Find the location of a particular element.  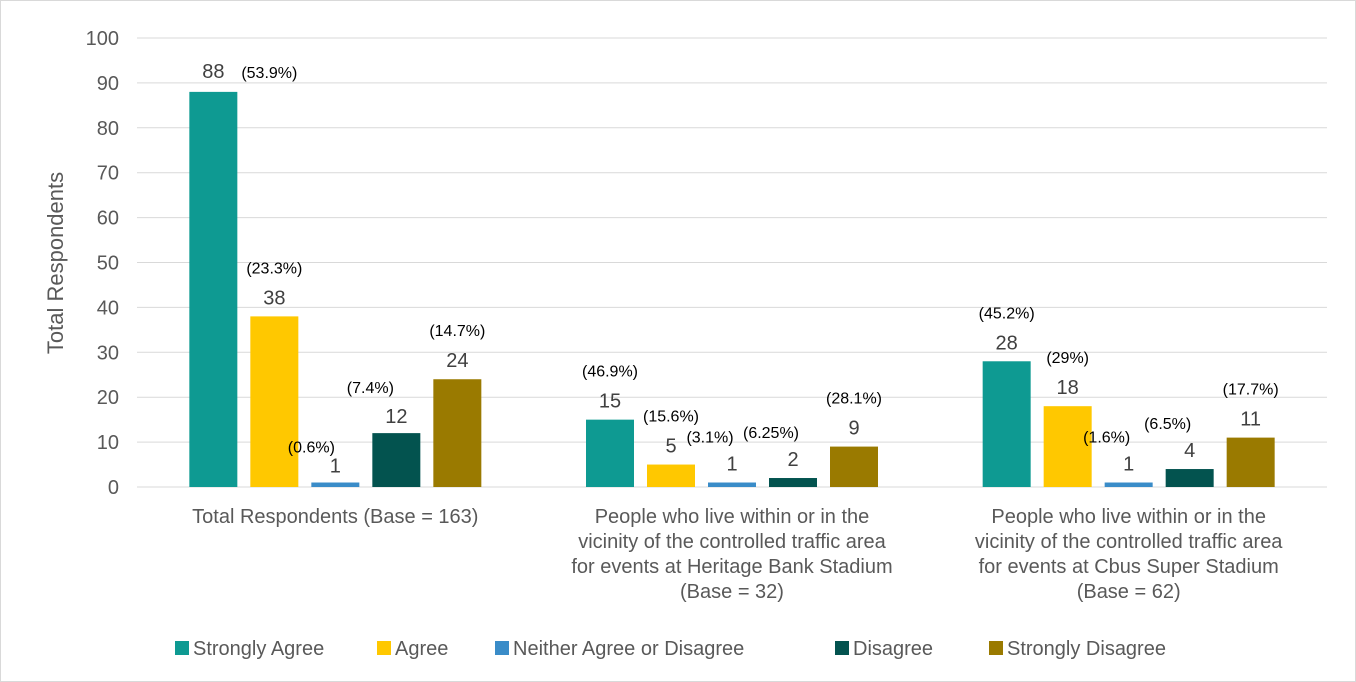

percent-label: (7.4%) is located at coordinates (370, 388).